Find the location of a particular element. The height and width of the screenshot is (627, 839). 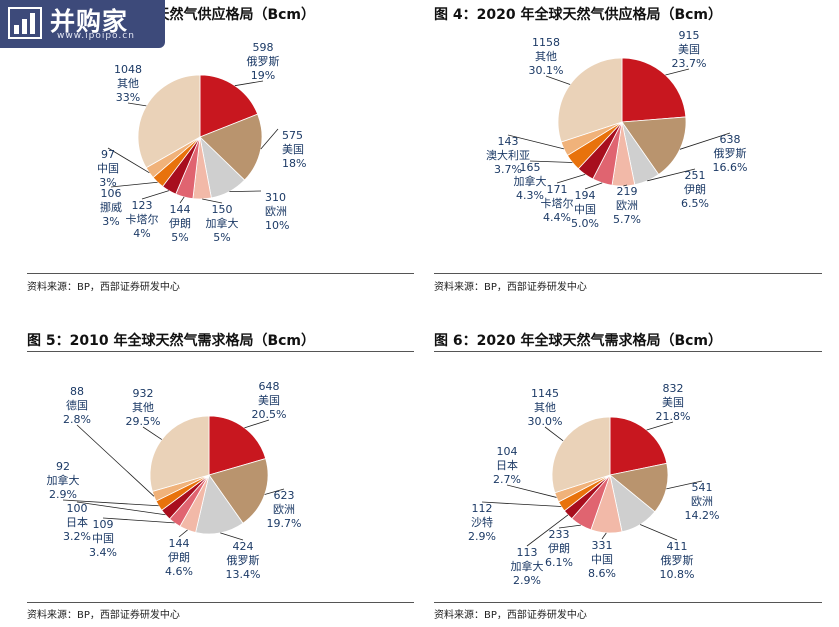

slice-label: 832 美国 21.8% is located at coordinates (673, 402).